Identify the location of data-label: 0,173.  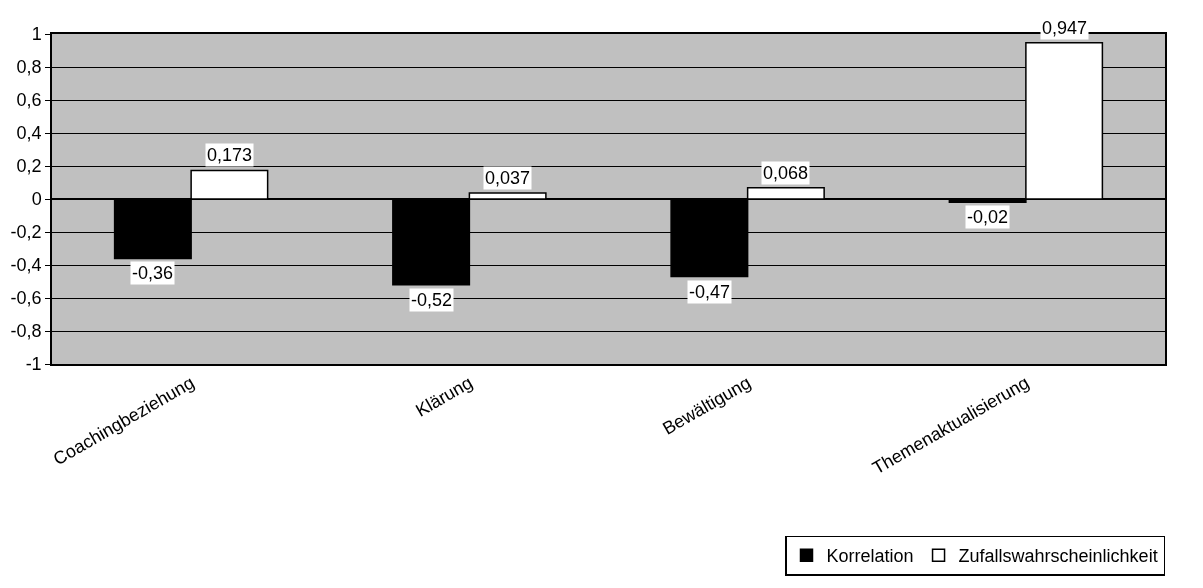
(230, 155).